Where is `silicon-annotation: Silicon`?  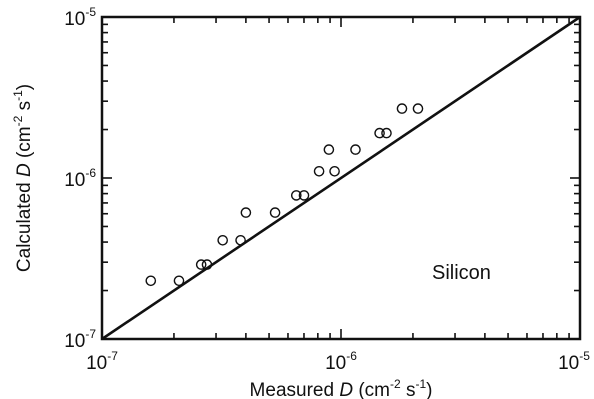 silicon-annotation: Silicon is located at coordinates (461, 273).